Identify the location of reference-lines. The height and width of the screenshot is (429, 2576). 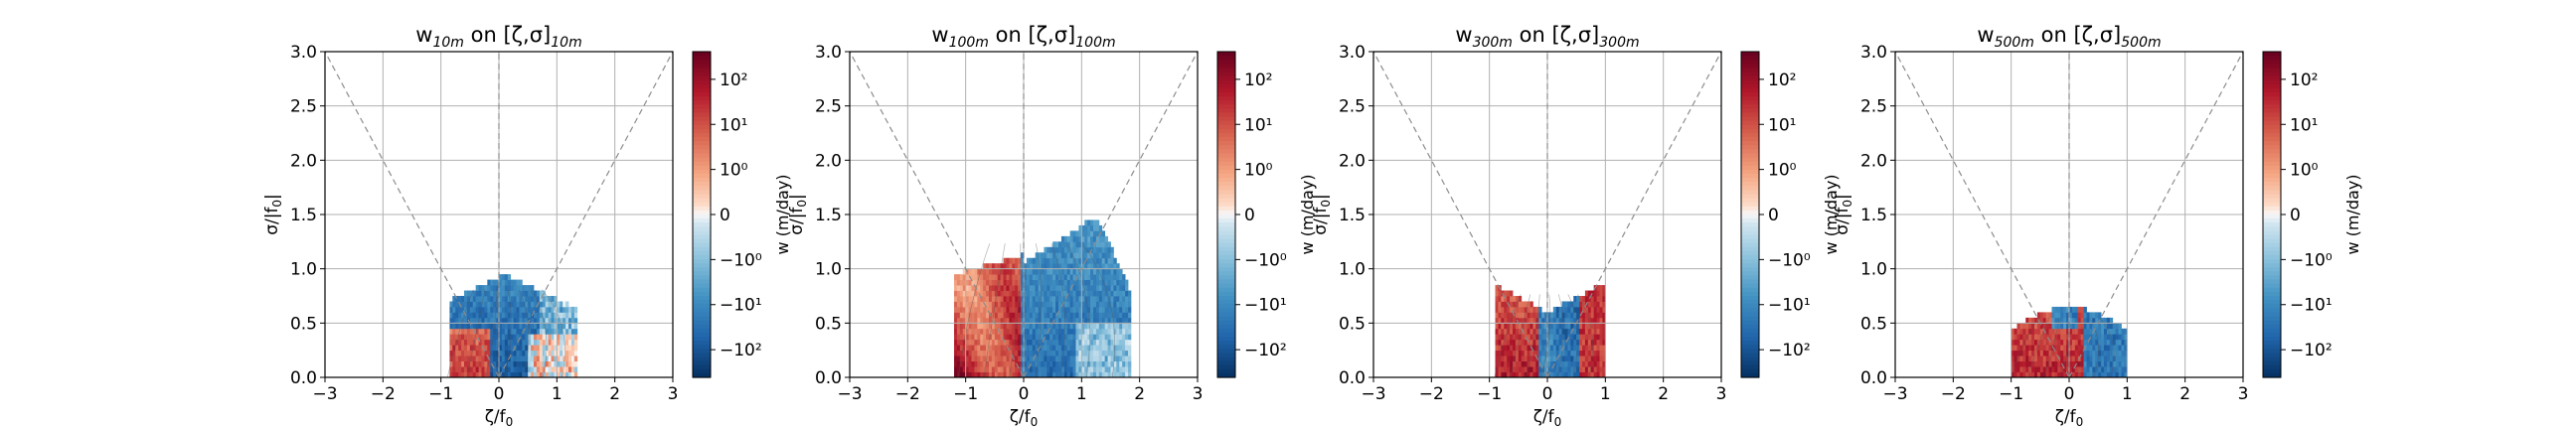
(1024, 215).